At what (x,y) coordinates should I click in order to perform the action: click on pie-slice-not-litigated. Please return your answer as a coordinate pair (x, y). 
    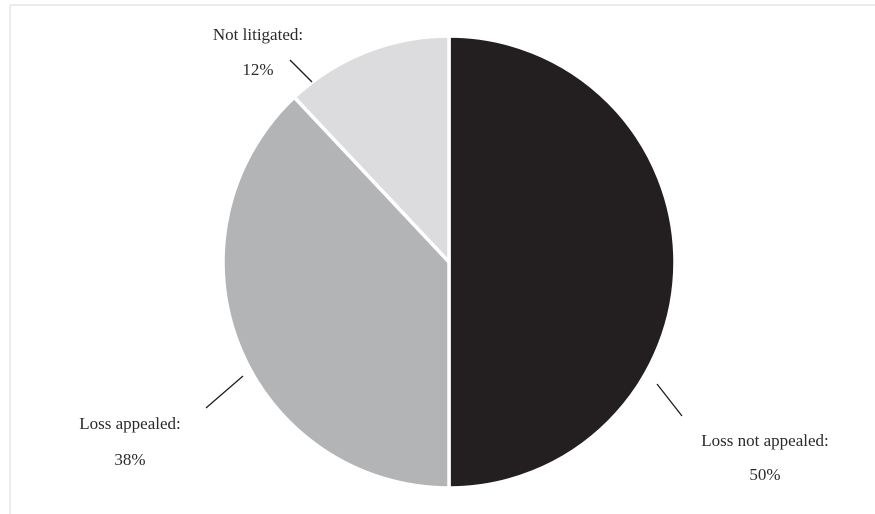
    Looking at the image, I should click on (371, 149).